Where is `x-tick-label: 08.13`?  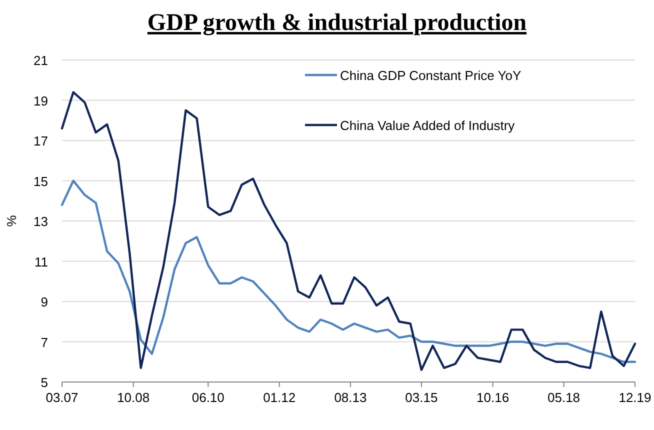 x-tick-label: 08.13 is located at coordinates (350, 397).